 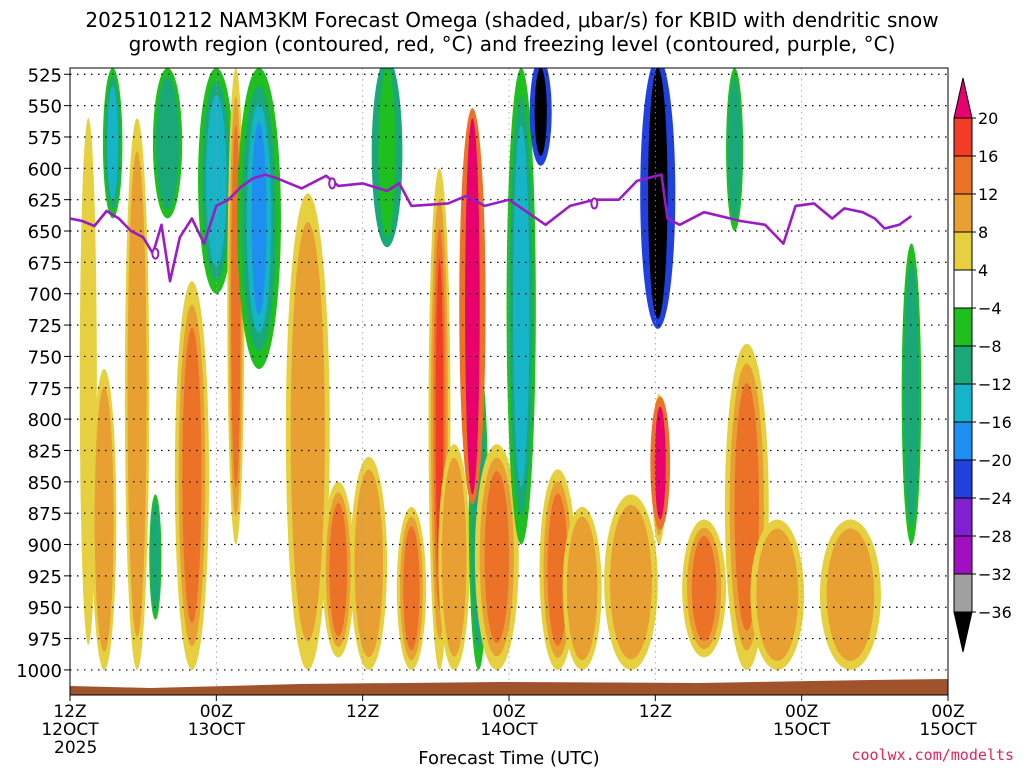 I want to click on colorbar-label-9: −20, so click(x=995, y=460).